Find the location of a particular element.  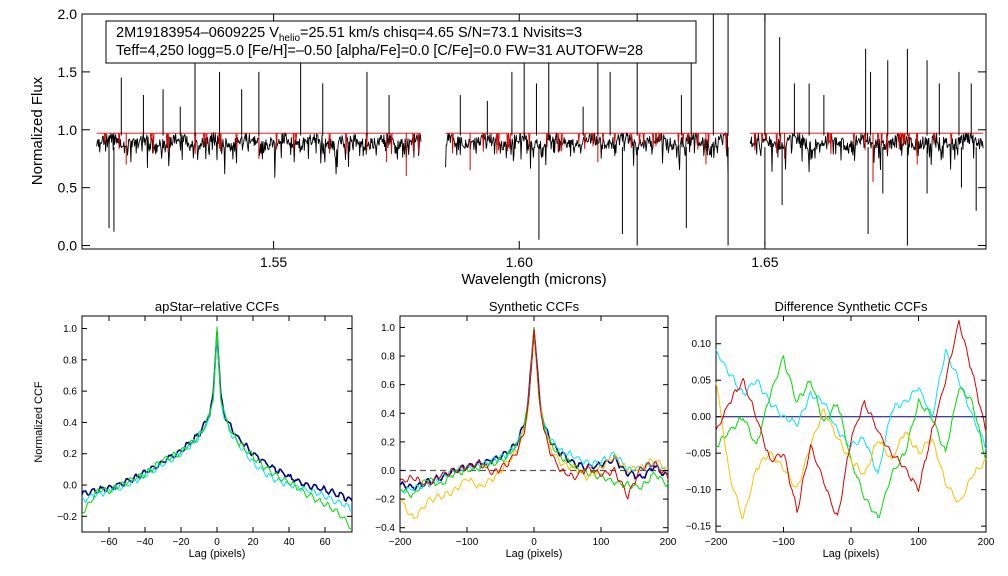

info-line-1-subscript: helio is located at coordinates (290, 38).